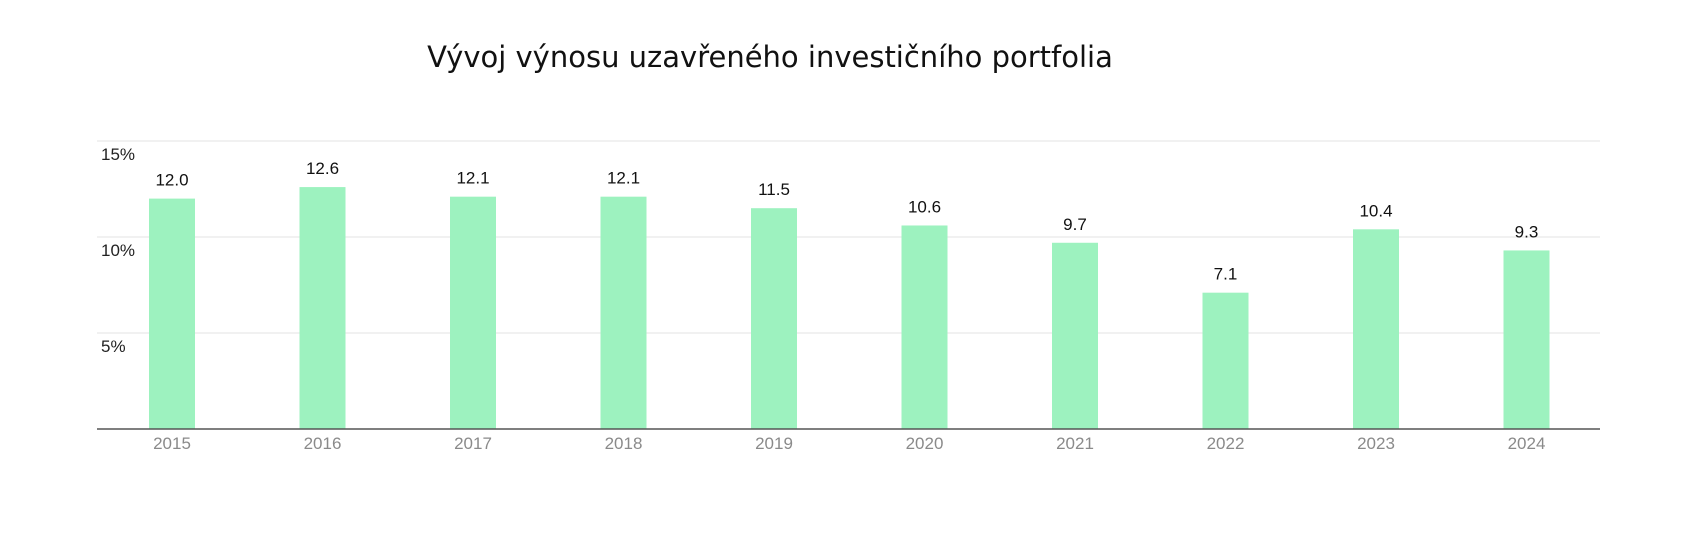 The image size is (1708, 535). What do you see at coordinates (1375, 210) in the screenshot?
I see `data-label-2023: 10.4` at bounding box center [1375, 210].